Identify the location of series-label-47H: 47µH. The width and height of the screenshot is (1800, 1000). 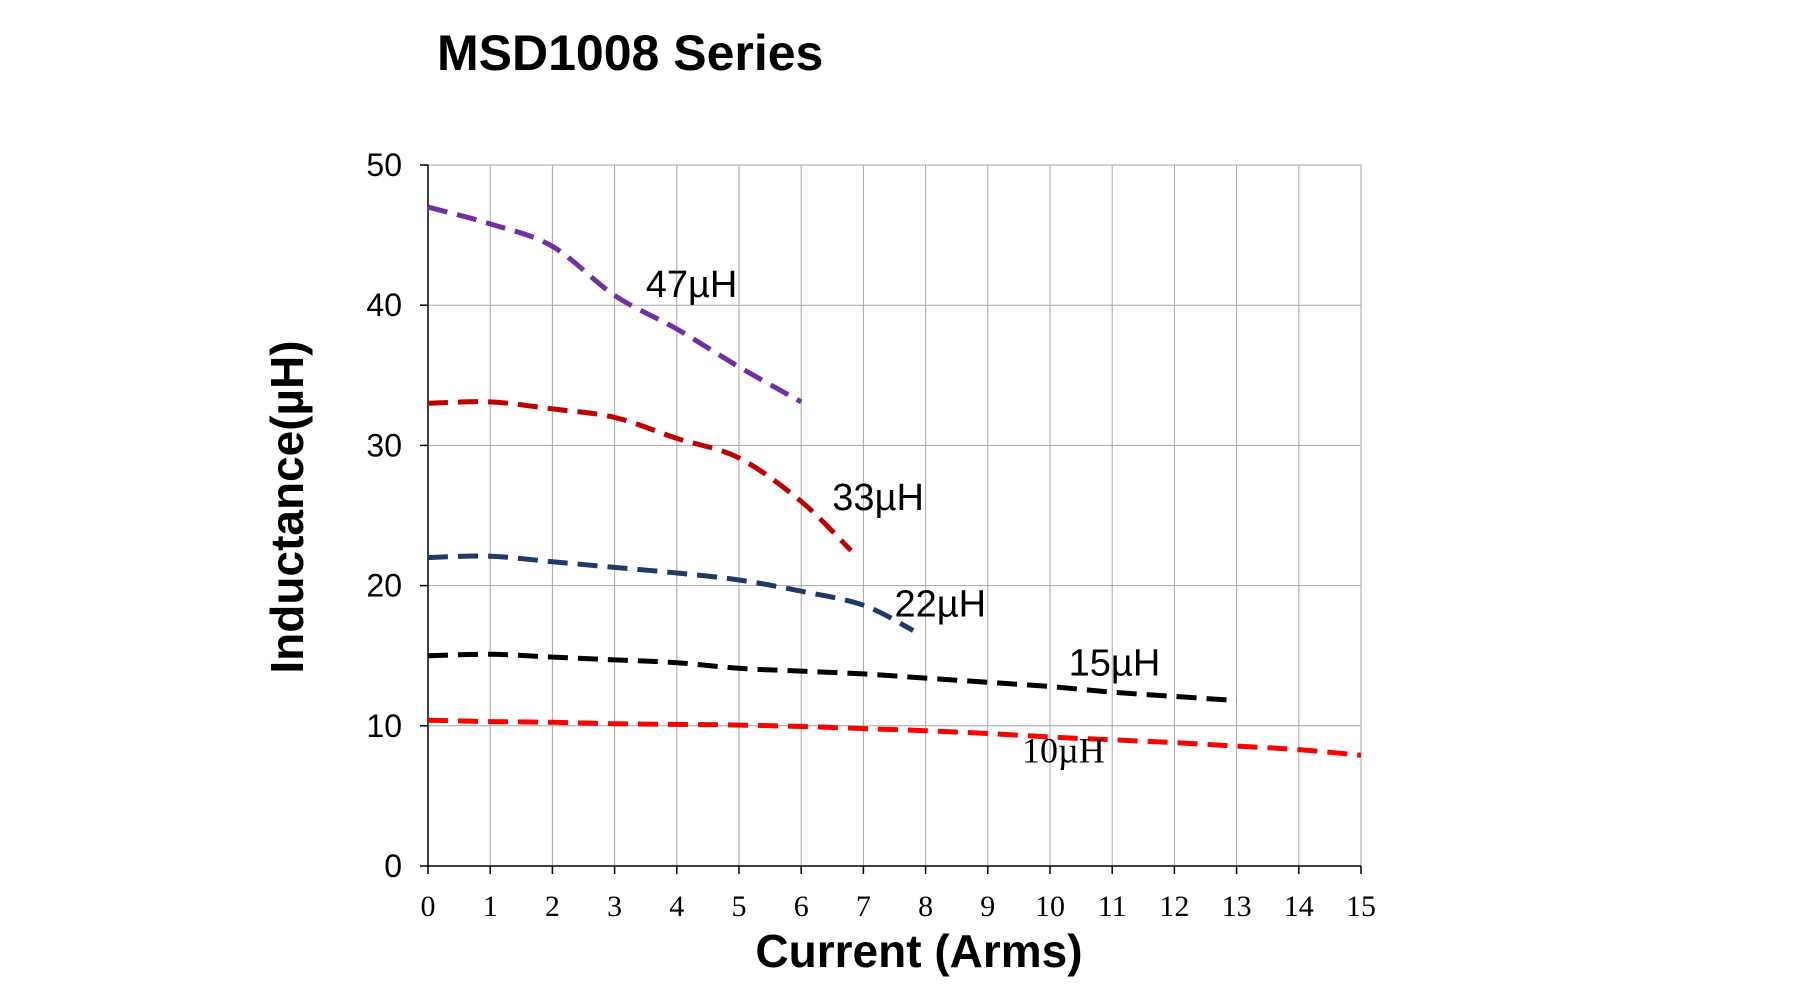
(692, 285).